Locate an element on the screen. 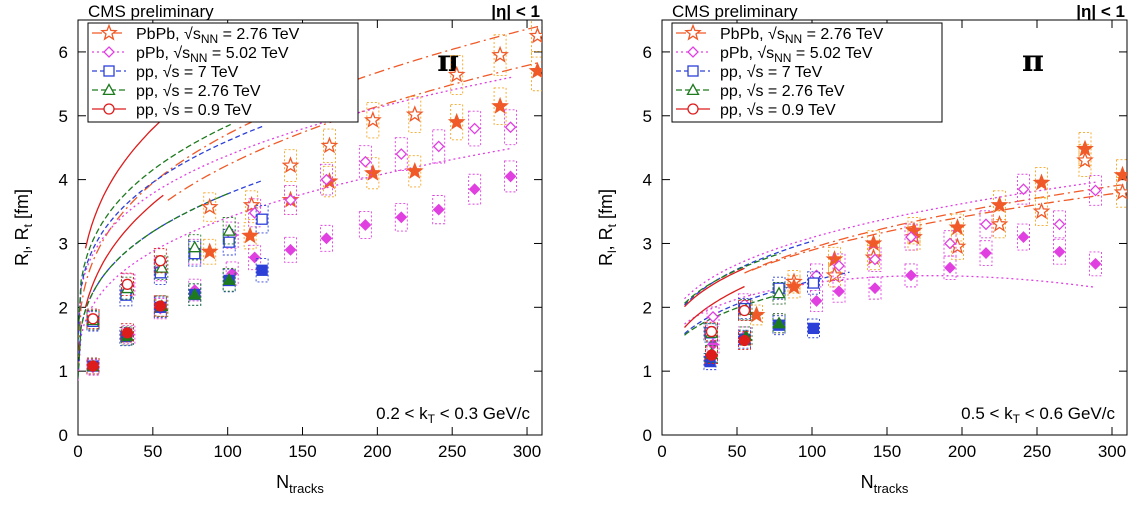 The width and height of the screenshot is (1137, 505). y-tick-label: 2 is located at coordinates (647, 307).